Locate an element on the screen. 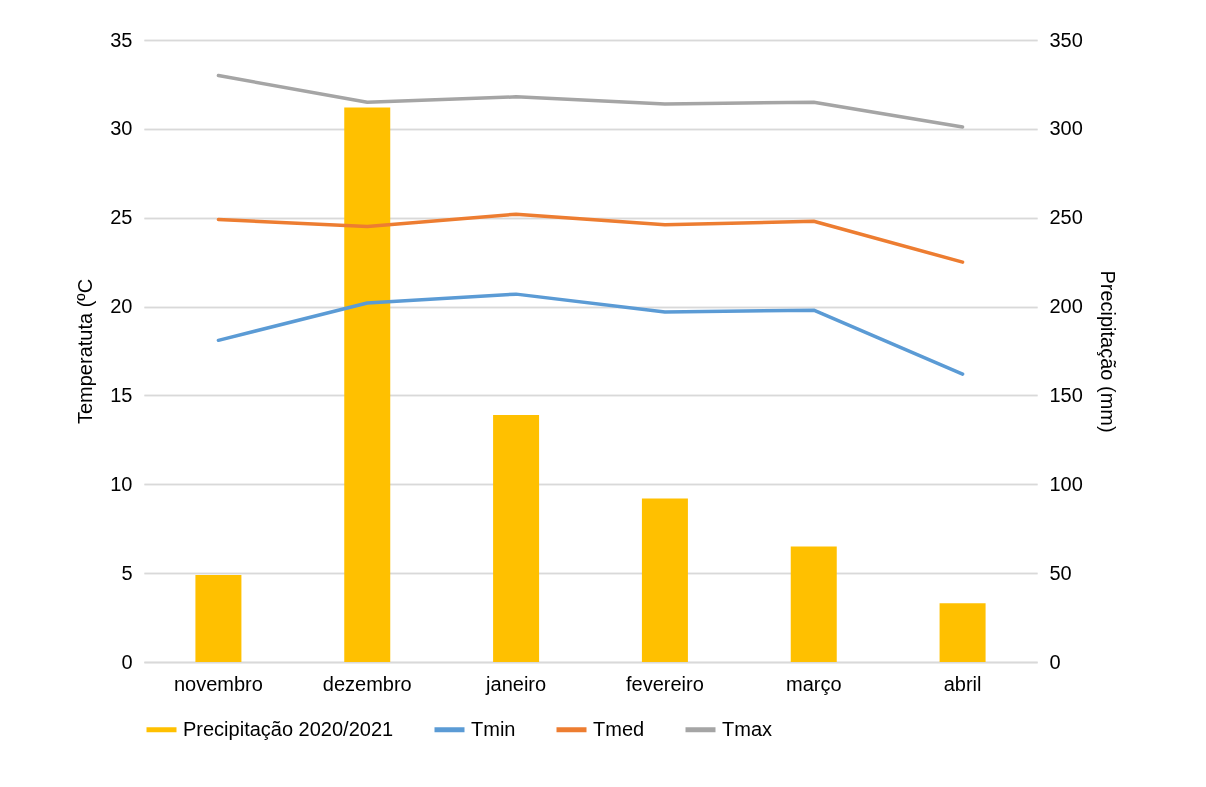 The image size is (1206, 787). y2-tick-label: 50 is located at coordinates (1060, 572).